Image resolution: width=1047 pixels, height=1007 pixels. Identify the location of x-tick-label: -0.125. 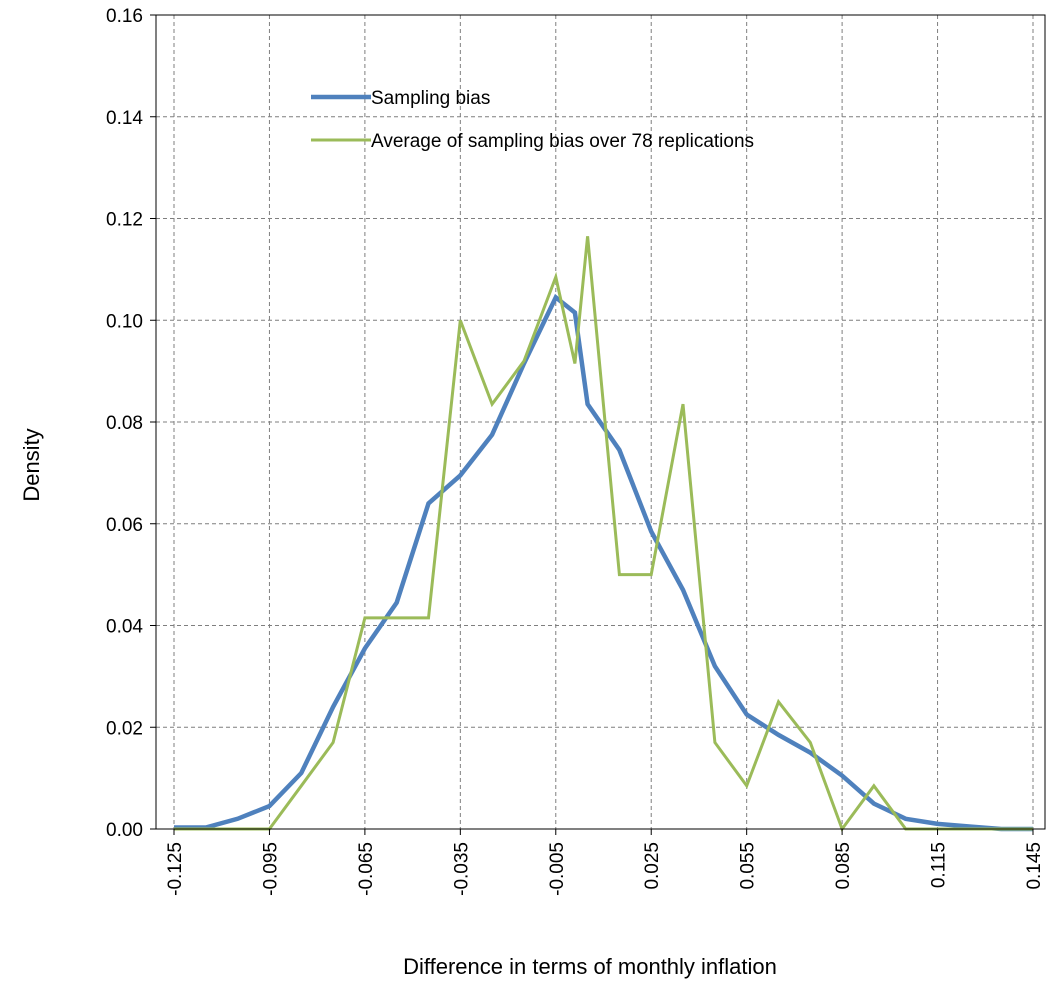
(175, 869).